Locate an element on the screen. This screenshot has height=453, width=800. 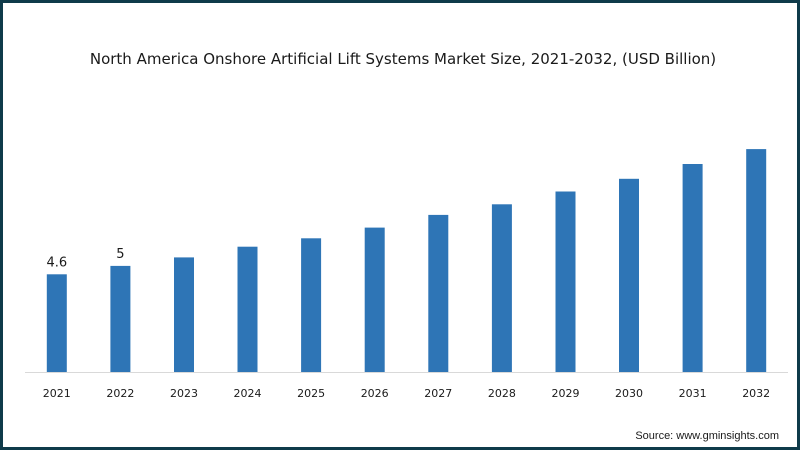
bar-2025 is located at coordinates (311, 305).